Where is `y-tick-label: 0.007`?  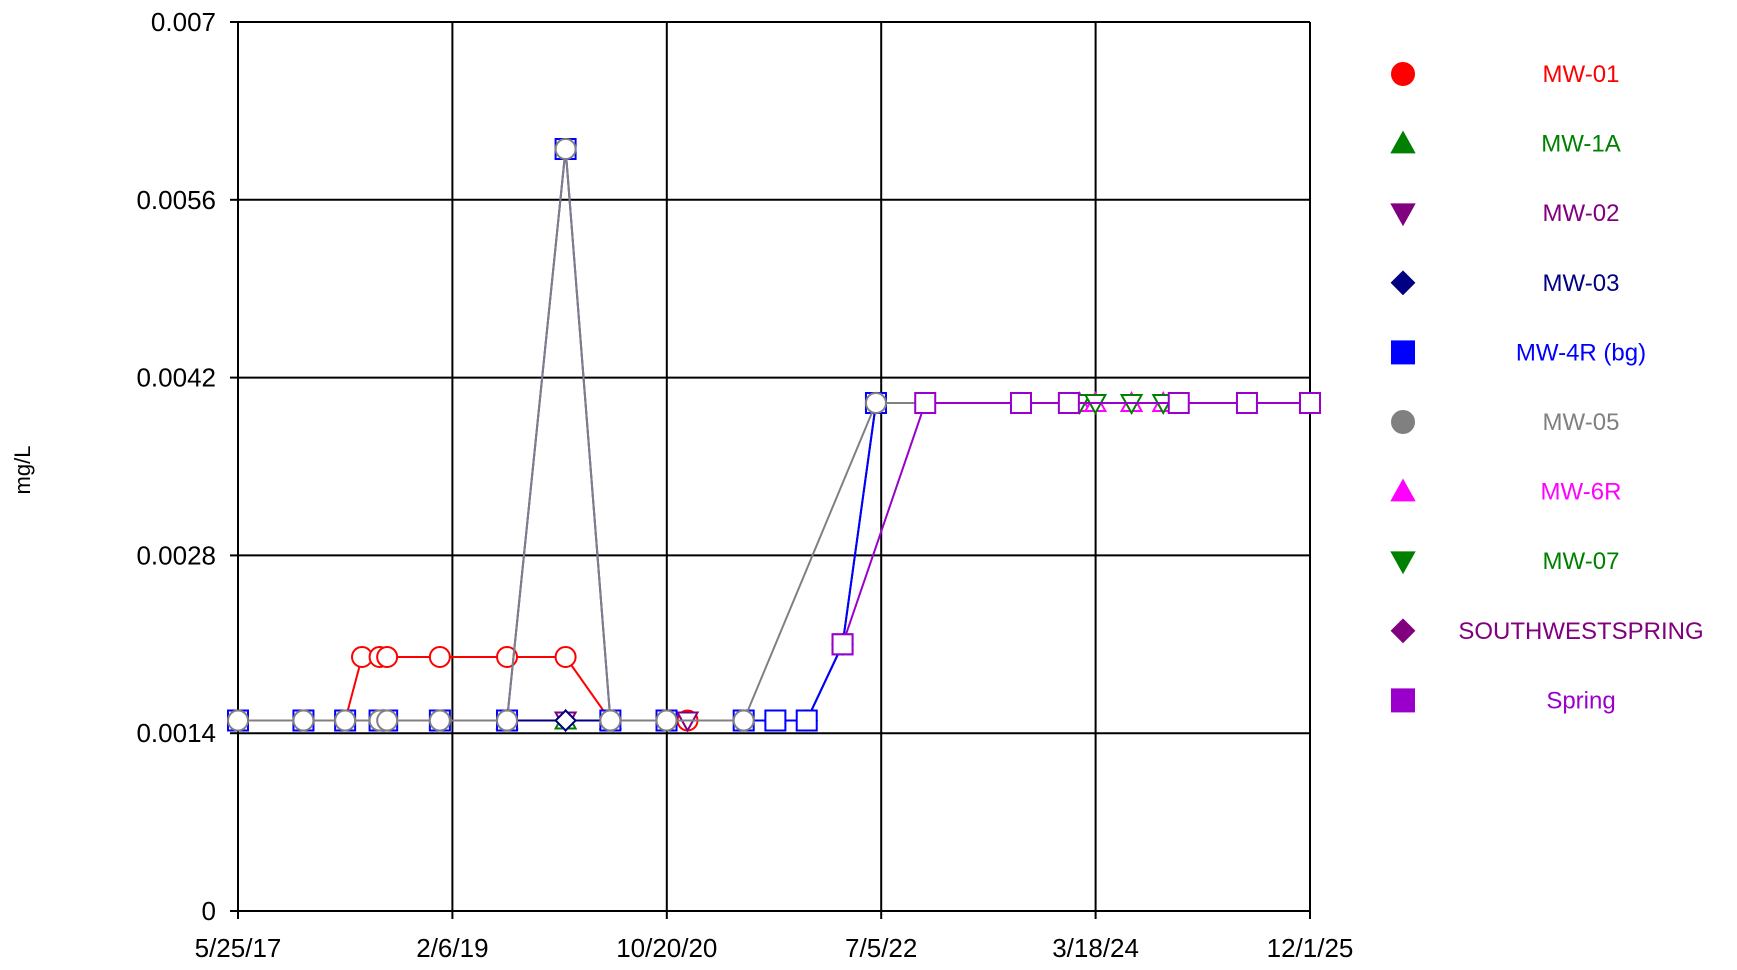
y-tick-label: 0.007 is located at coordinates (183, 22).